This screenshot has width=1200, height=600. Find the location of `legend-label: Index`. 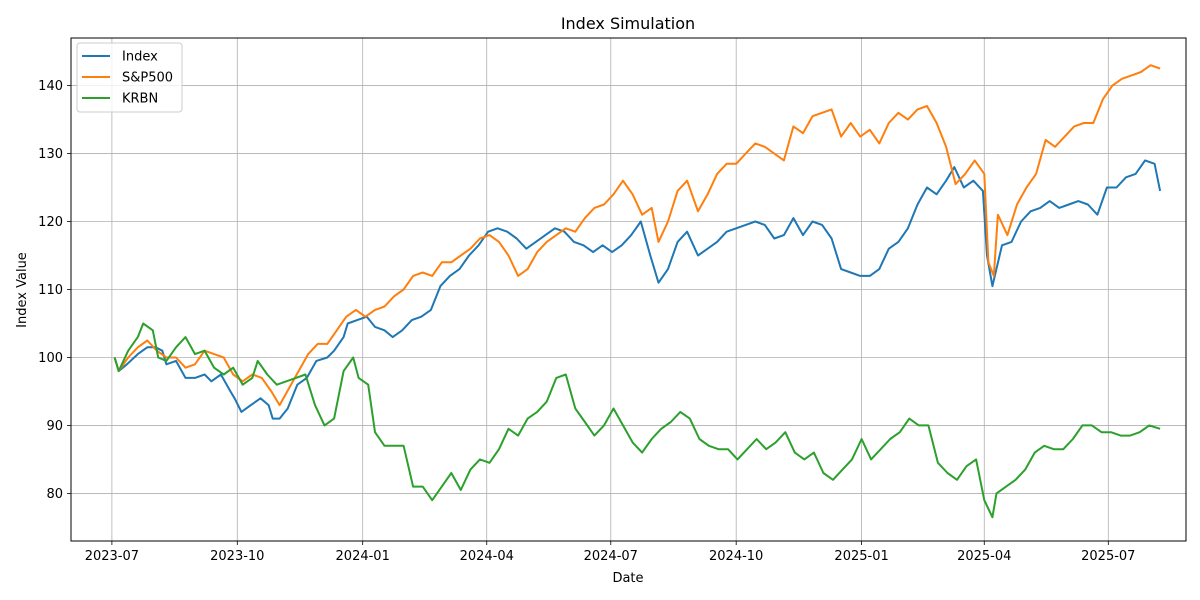

legend-label: Index is located at coordinates (140, 57).